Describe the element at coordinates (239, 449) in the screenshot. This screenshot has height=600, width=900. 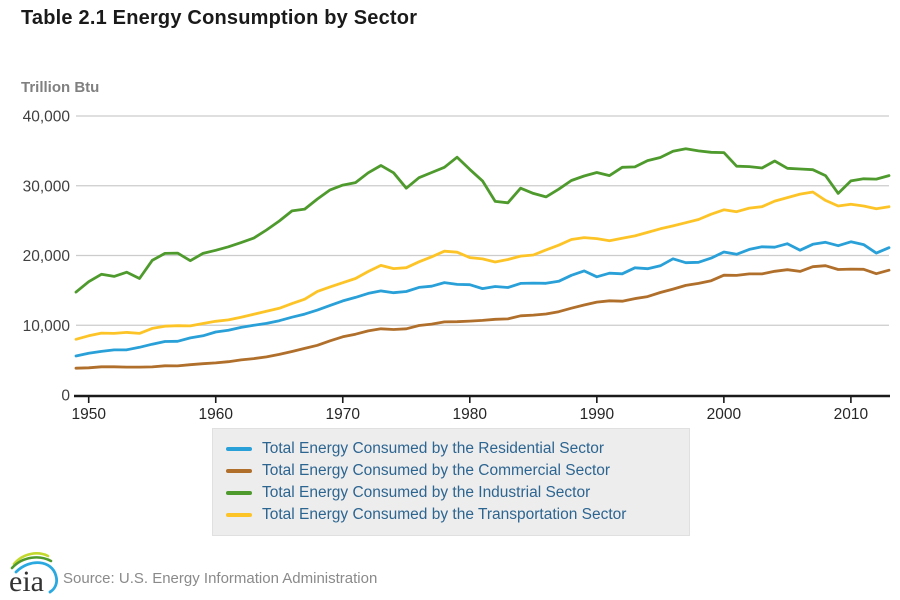
I see `residential-line-swatch` at that location.